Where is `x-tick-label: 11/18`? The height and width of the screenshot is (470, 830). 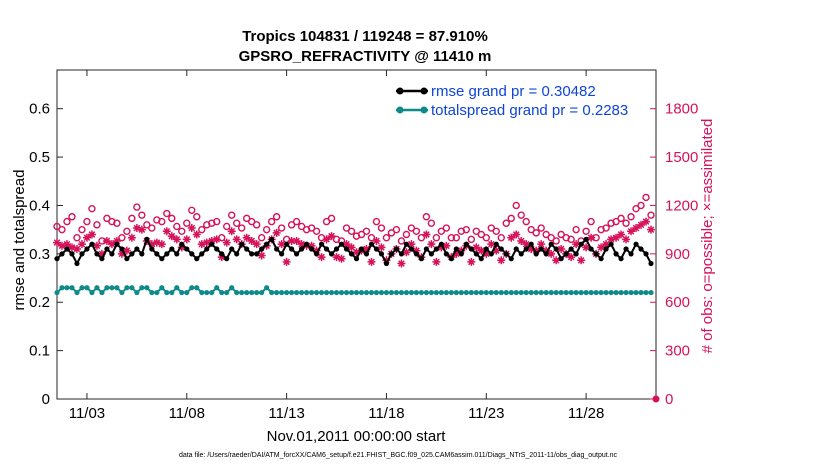 x-tick-label: 11/18 is located at coordinates (386, 413).